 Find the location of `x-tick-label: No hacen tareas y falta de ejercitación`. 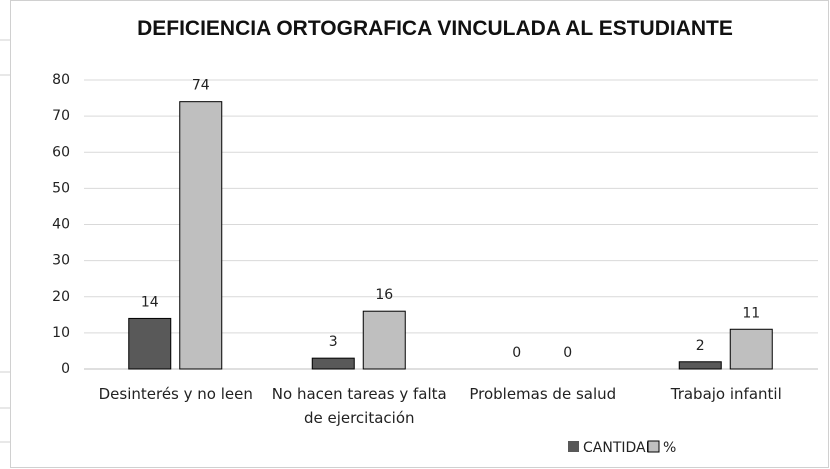

x-tick-label: No hacen tareas y falta de ejercitación is located at coordinates (359, 406).